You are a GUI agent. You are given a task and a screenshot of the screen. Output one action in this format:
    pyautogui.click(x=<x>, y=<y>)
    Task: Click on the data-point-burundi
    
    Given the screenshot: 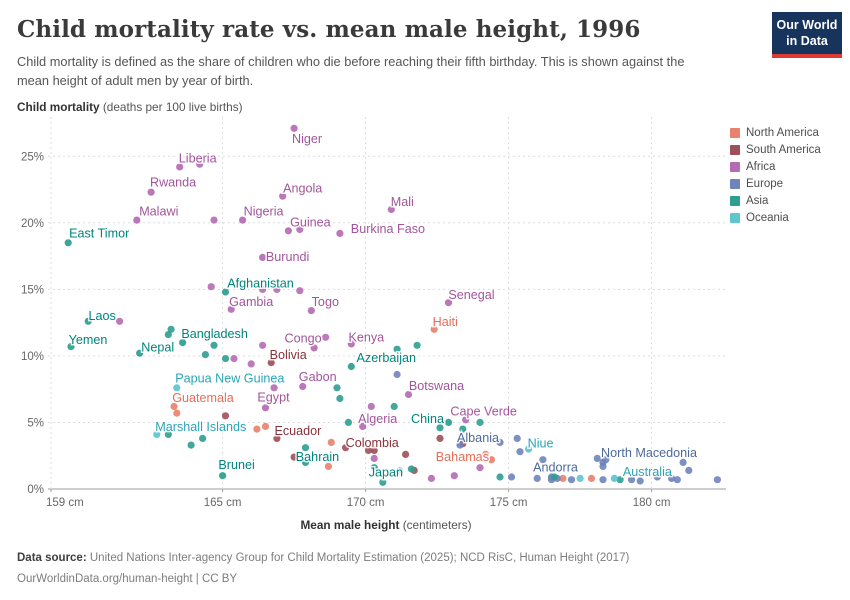 What is the action you would take?
    pyautogui.click(x=263, y=257)
    